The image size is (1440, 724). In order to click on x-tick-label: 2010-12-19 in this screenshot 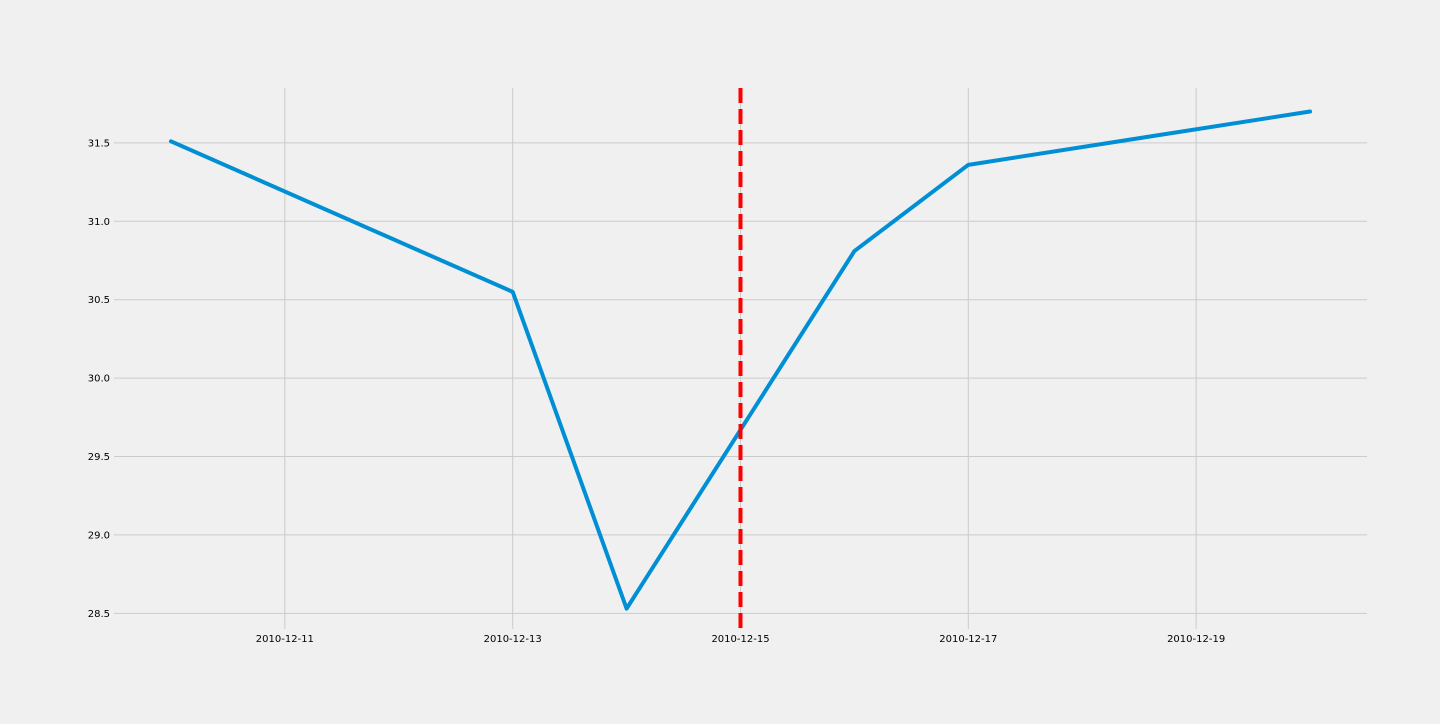, I will do `click(1196, 639)`.